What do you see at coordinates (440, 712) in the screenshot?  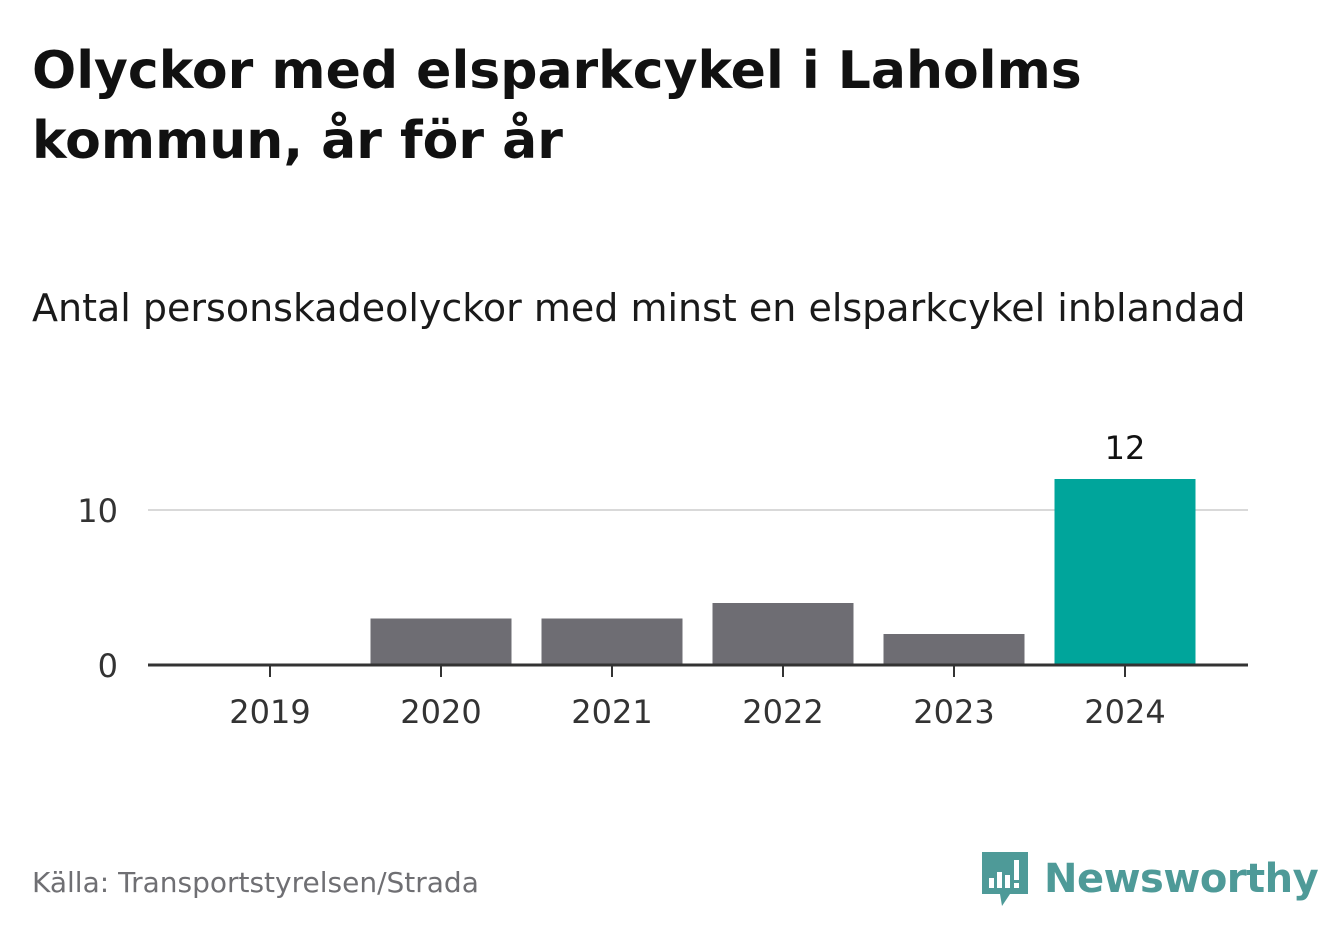 I see `x-tick-label: 2020` at bounding box center [440, 712].